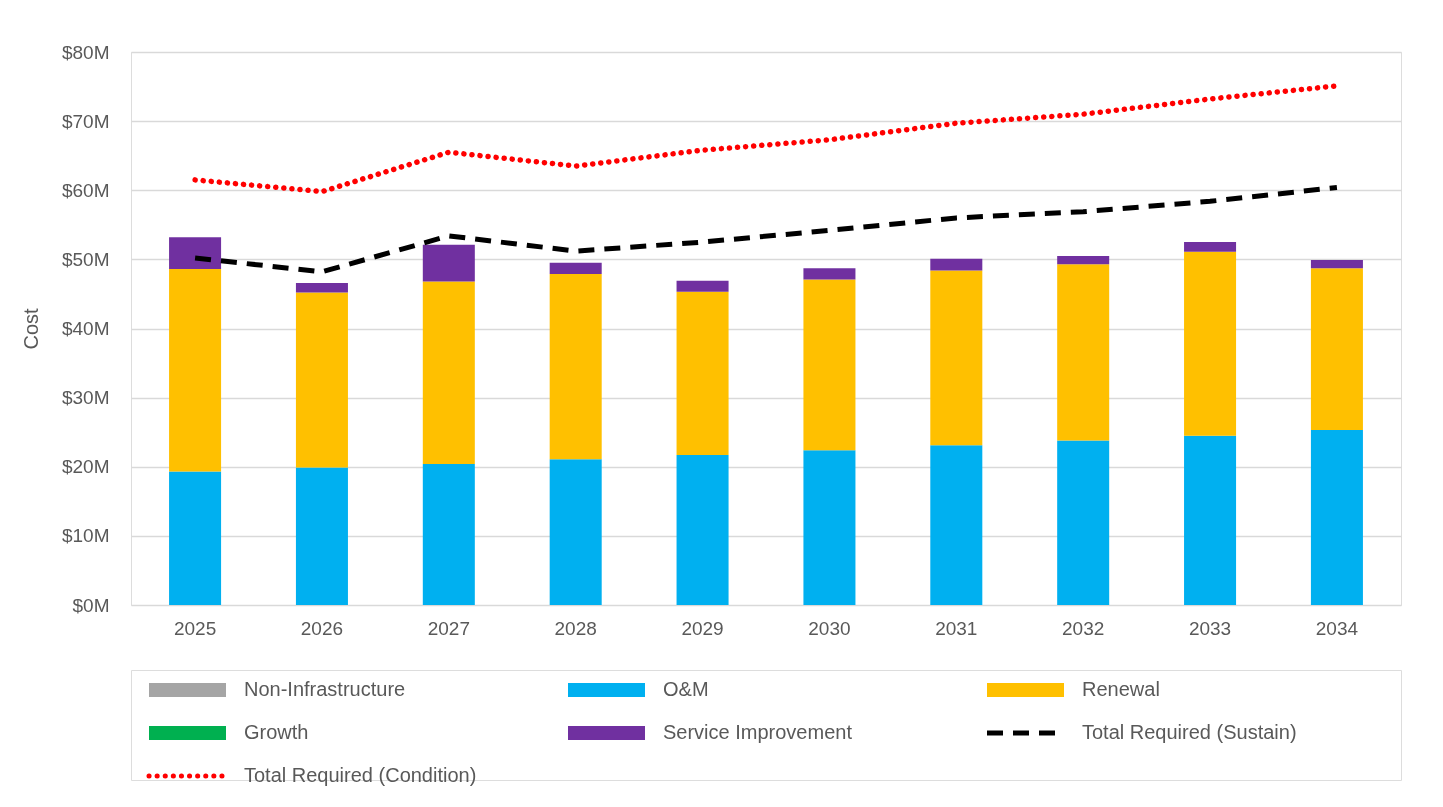 The height and width of the screenshot is (807, 1443). What do you see at coordinates (91, 605) in the screenshot?
I see `y-tick-label: $0M` at bounding box center [91, 605].